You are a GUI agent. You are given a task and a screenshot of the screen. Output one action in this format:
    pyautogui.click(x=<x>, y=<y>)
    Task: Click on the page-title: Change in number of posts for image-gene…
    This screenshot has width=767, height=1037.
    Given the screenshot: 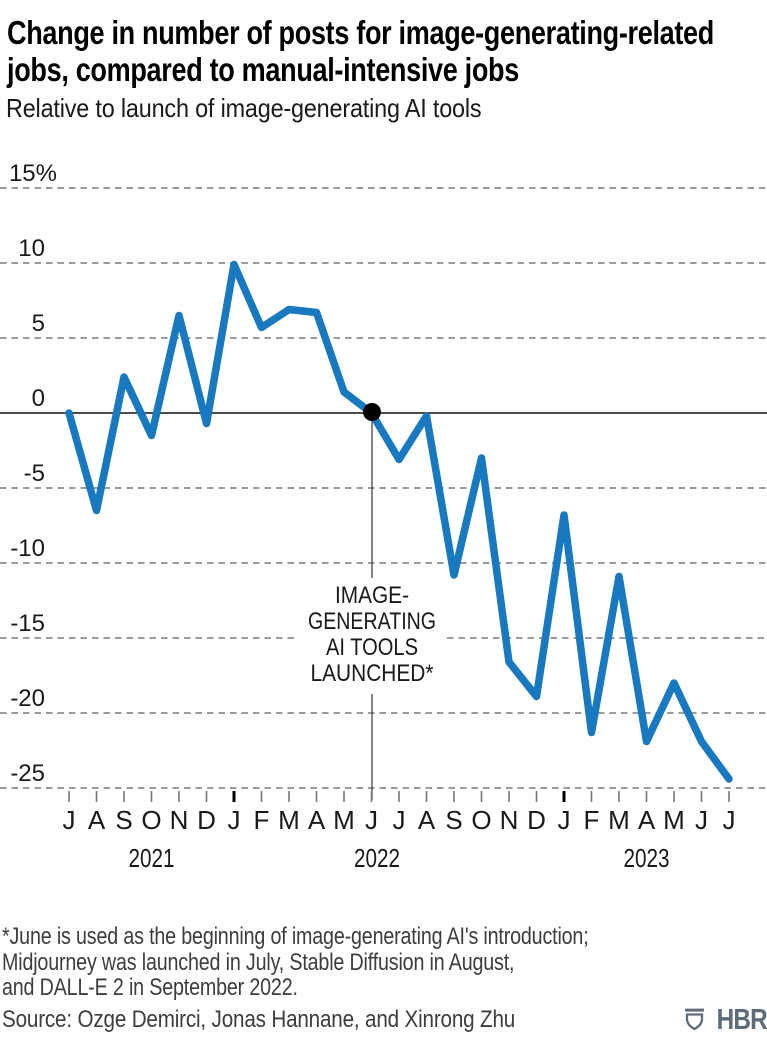 What is the action you would take?
    pyautogui.click(x=360, y=51)
    